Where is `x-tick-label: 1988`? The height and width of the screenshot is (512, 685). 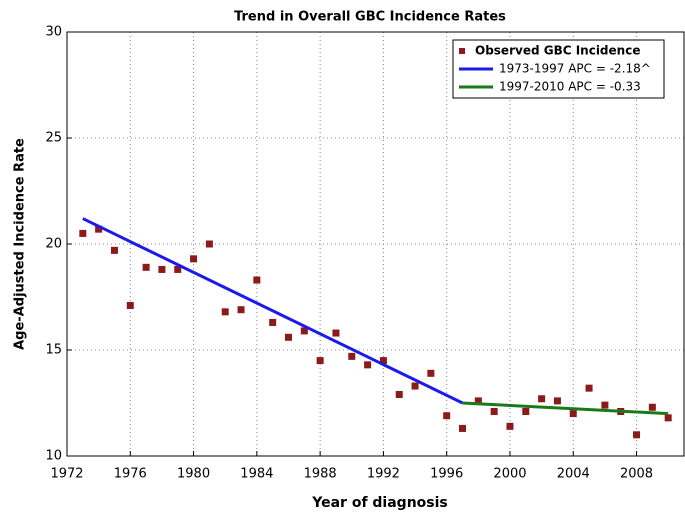
x-tick-label: 1988 is located at coordinates (320, 474).